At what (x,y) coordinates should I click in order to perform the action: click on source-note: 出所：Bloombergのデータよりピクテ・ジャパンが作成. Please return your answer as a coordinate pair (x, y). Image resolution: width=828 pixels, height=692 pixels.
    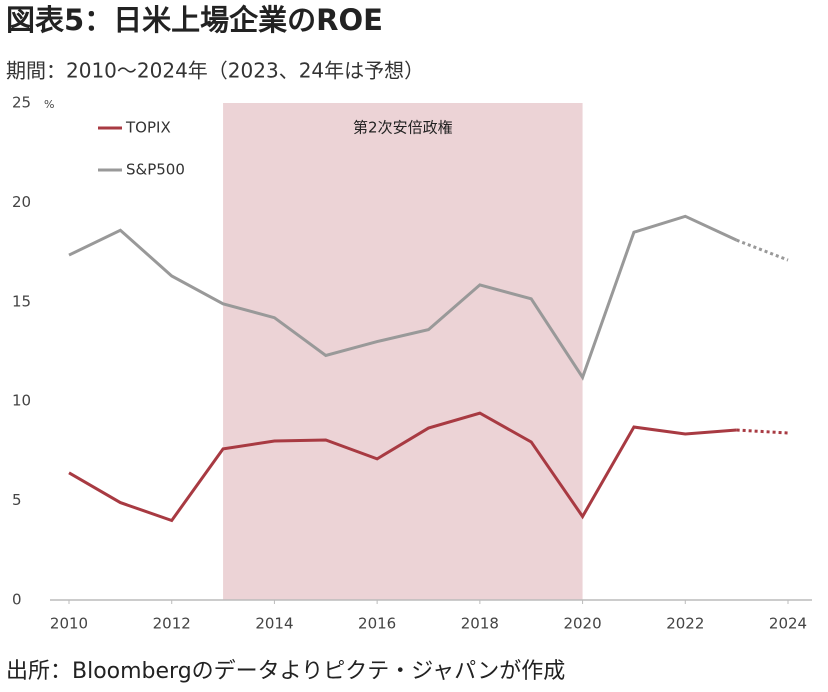
    Looking at the image, I should click on (285, 671).